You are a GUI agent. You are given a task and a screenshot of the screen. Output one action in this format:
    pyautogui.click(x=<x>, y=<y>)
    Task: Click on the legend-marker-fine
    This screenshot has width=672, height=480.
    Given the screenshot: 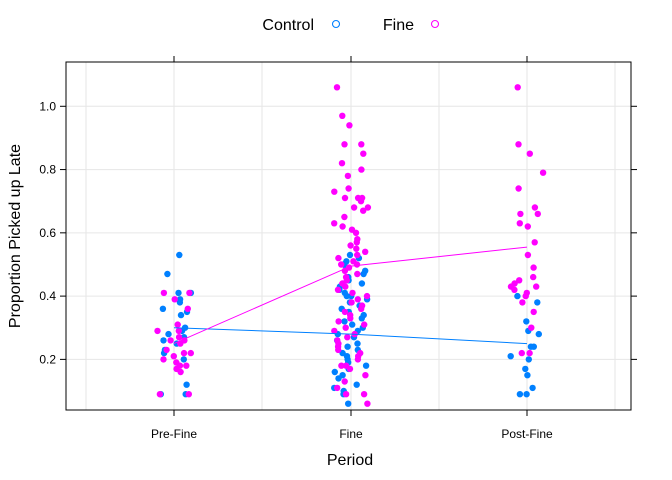 What is the action you would take?
    pyautogui.click(x=435, y=24)
    